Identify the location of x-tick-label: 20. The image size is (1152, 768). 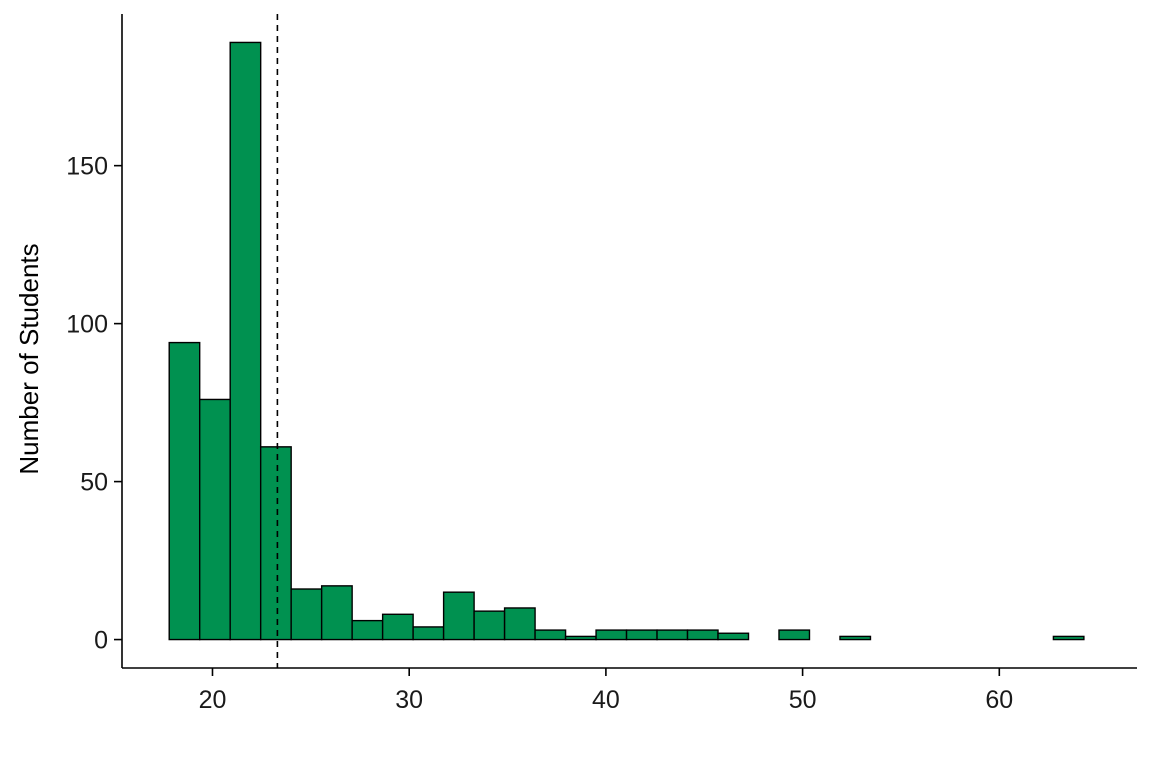
(213, 700).